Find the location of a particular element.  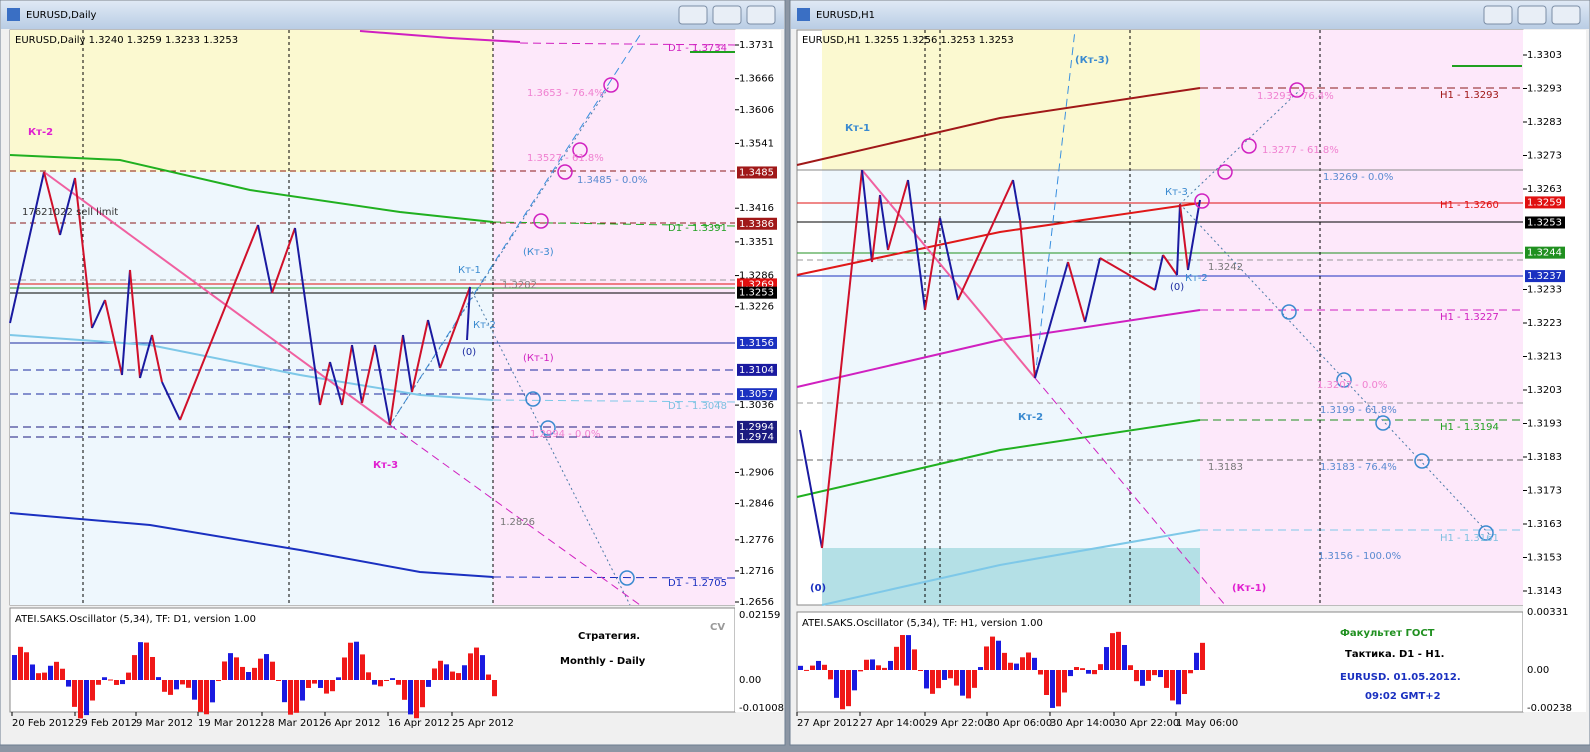

price-label: 1.3153 is located at coordinates (1544, 558).